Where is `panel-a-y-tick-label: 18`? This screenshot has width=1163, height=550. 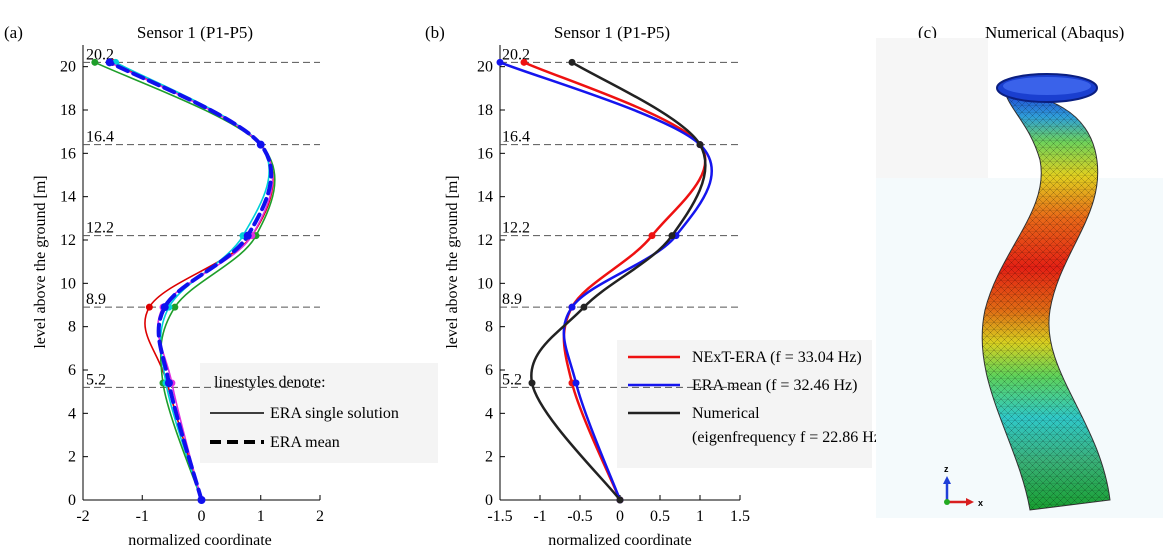
panel-a-y-tick-label: 18 is located at coordinates (68, 110).